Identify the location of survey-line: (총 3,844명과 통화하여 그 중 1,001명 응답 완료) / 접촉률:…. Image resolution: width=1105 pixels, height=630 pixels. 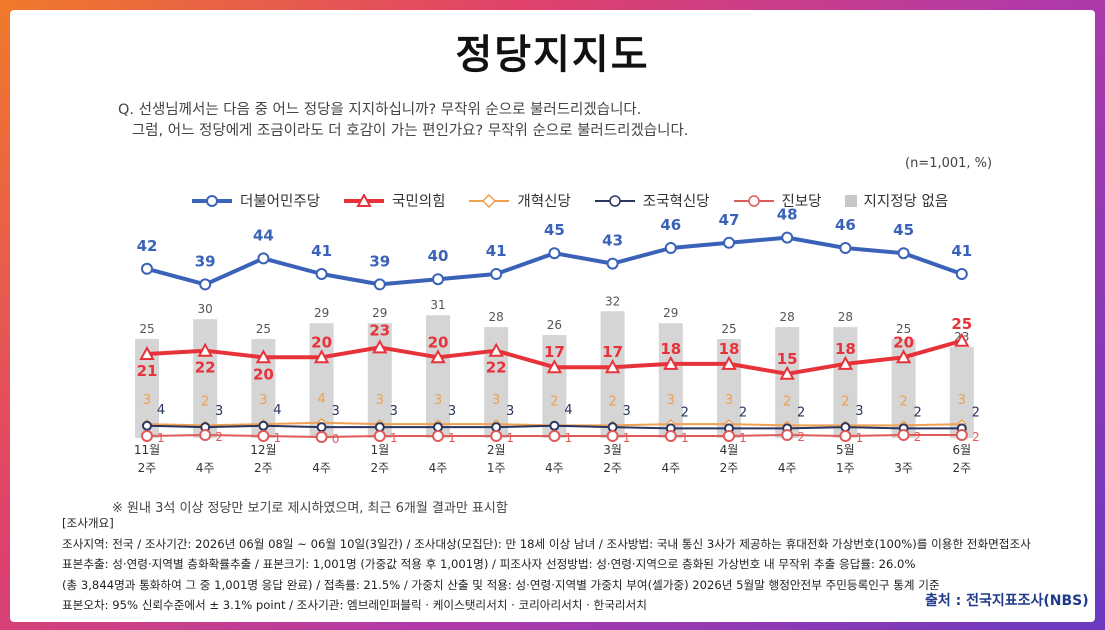
(501, 584).